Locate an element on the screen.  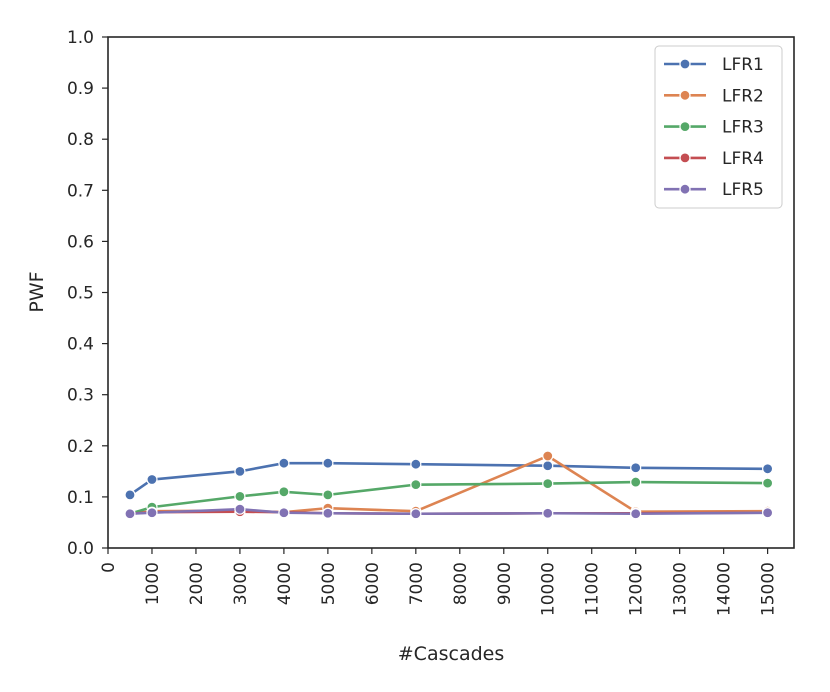
legend: LFR1 LFR2 LFR3 LFR4 LFR5 is located at coordinates (718, 127).